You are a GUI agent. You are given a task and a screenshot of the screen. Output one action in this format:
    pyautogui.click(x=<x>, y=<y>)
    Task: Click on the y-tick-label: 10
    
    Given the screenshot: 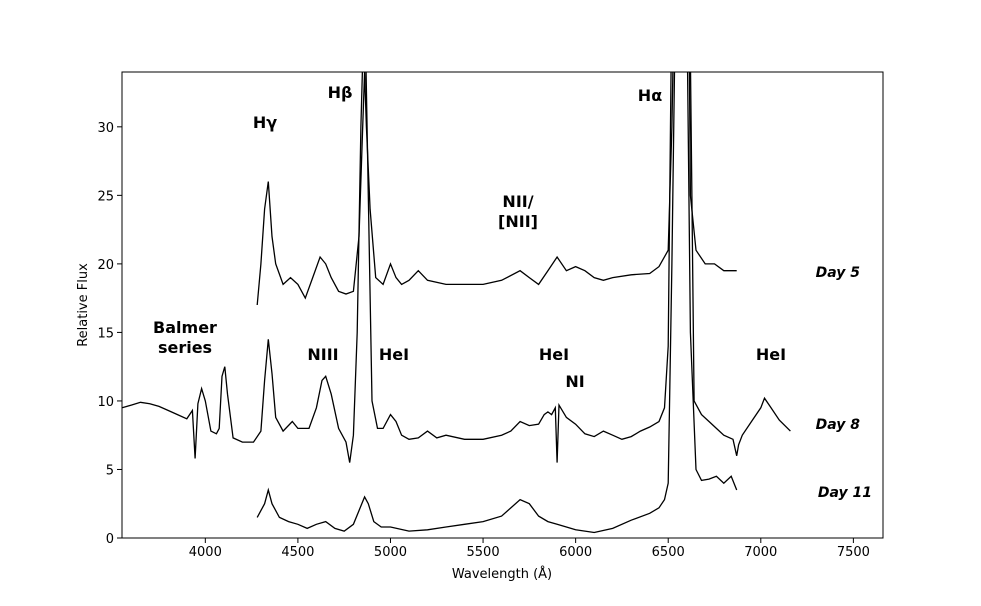 What is the action you would take?
    pyautogui.click(x=105, y=402)
    